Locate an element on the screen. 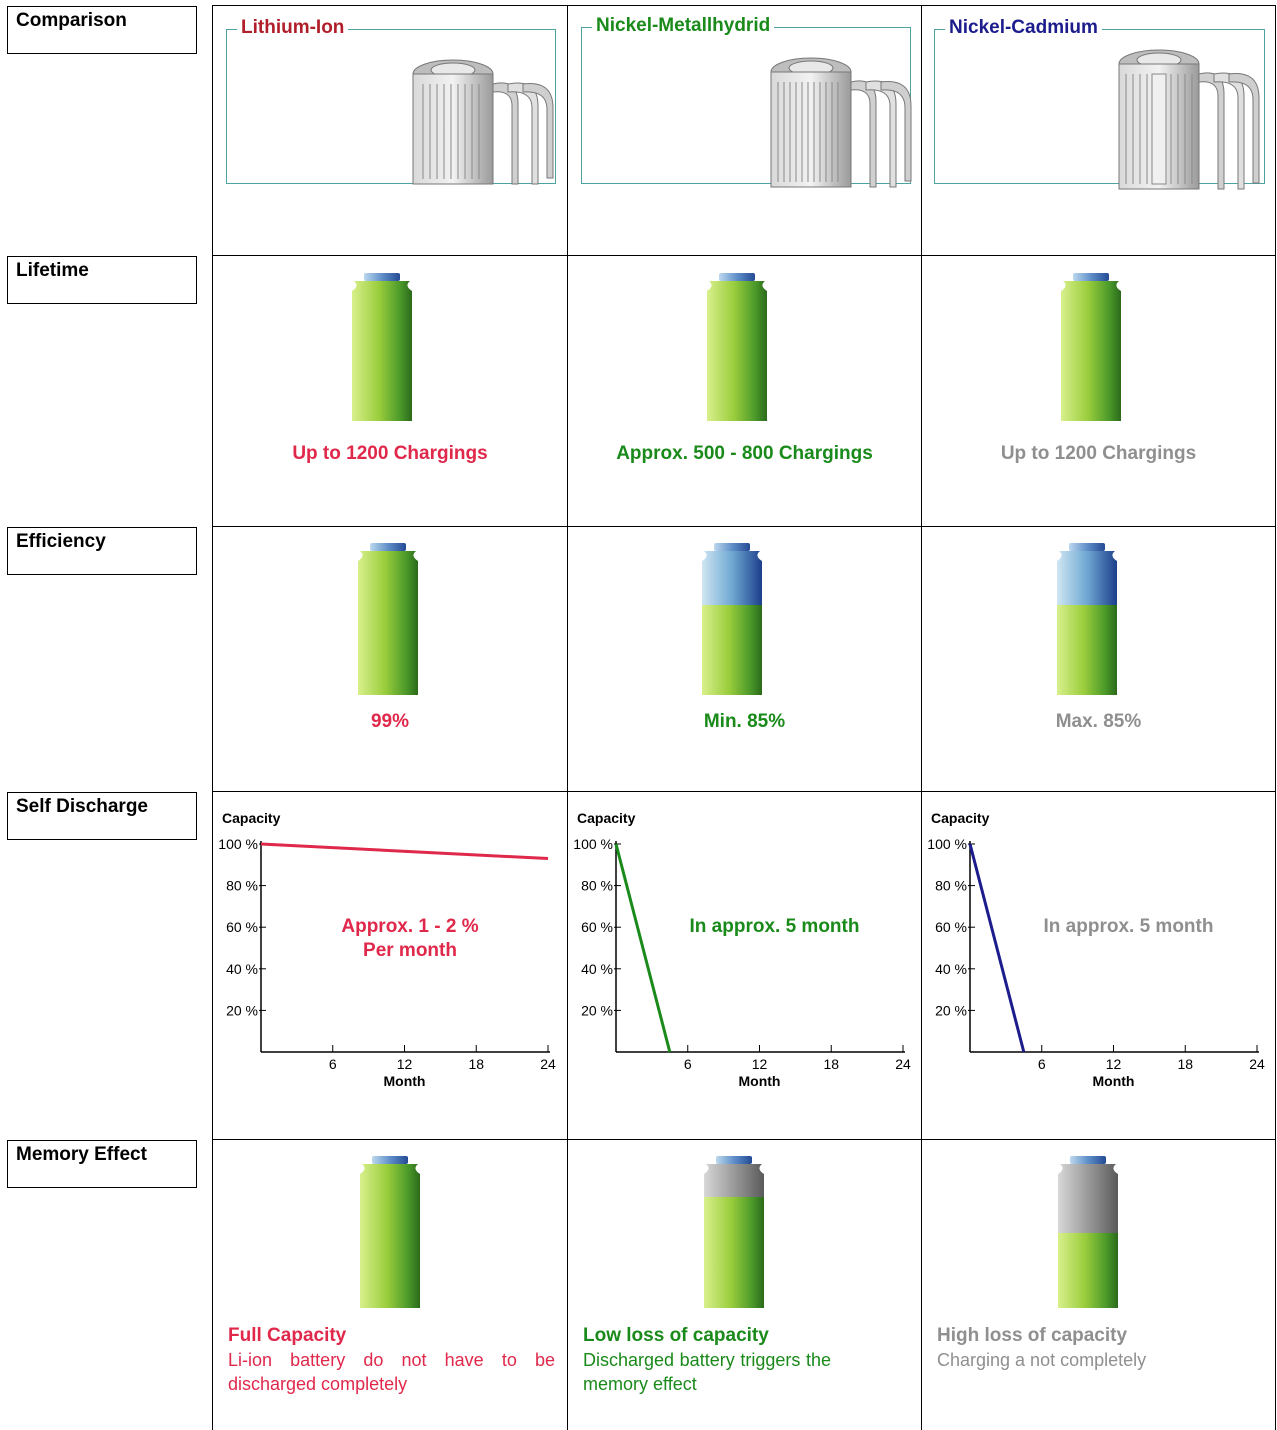  efficiency-cell-nicd: Max. 85% is located at coordinates (1098, 659).